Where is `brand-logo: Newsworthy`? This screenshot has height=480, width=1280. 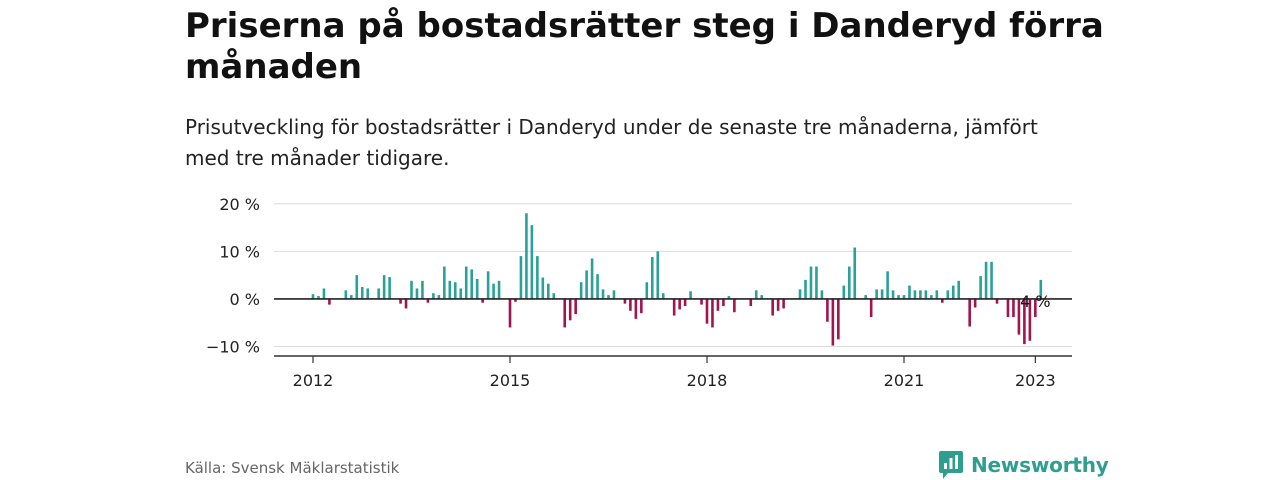 brand-logo: Newsworthy is located at coordinates (1023, 465).